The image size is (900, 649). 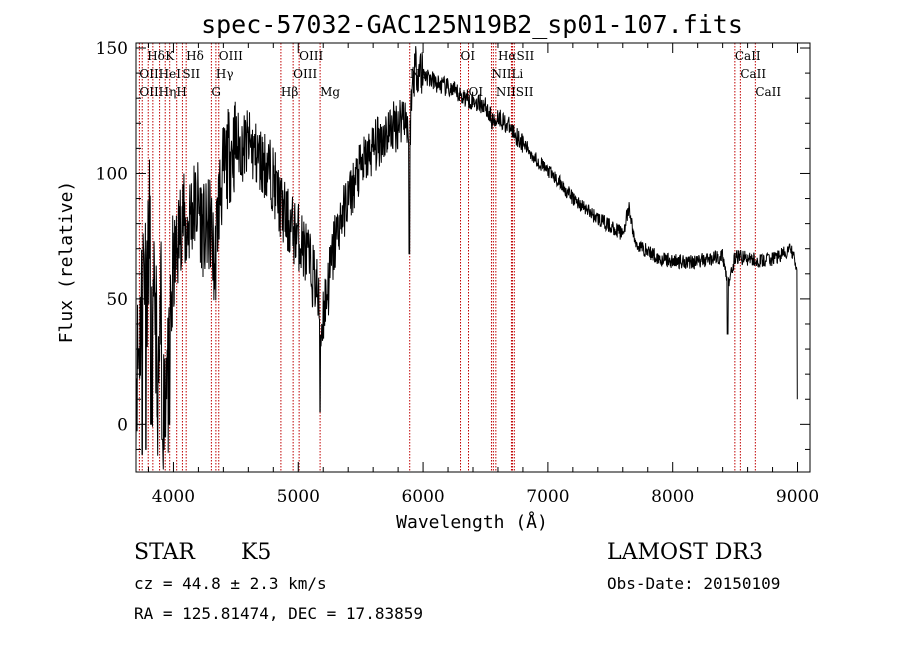 What do you see at coordinates (516, 56) in the screenshot?
I see `line-label: HαSII` at bounding box center [516, 56].